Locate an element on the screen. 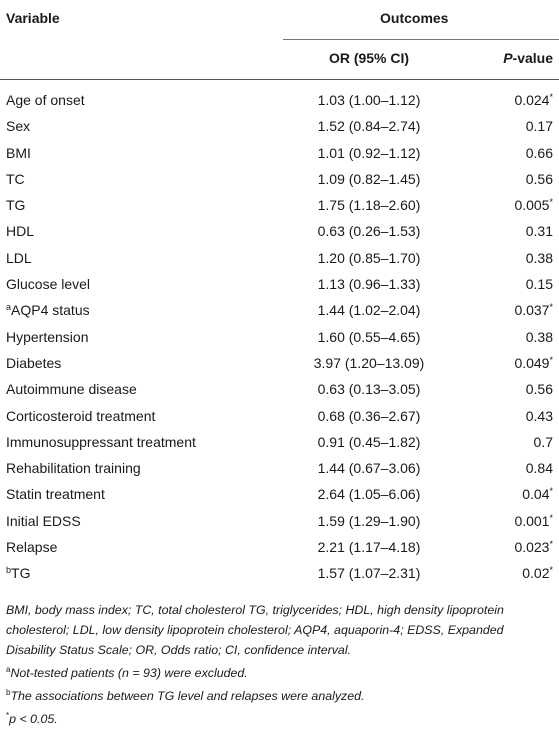  table-row: Relapse 2.21 (1.17–4.18) 0.023* is located at coordinates (279, 548).